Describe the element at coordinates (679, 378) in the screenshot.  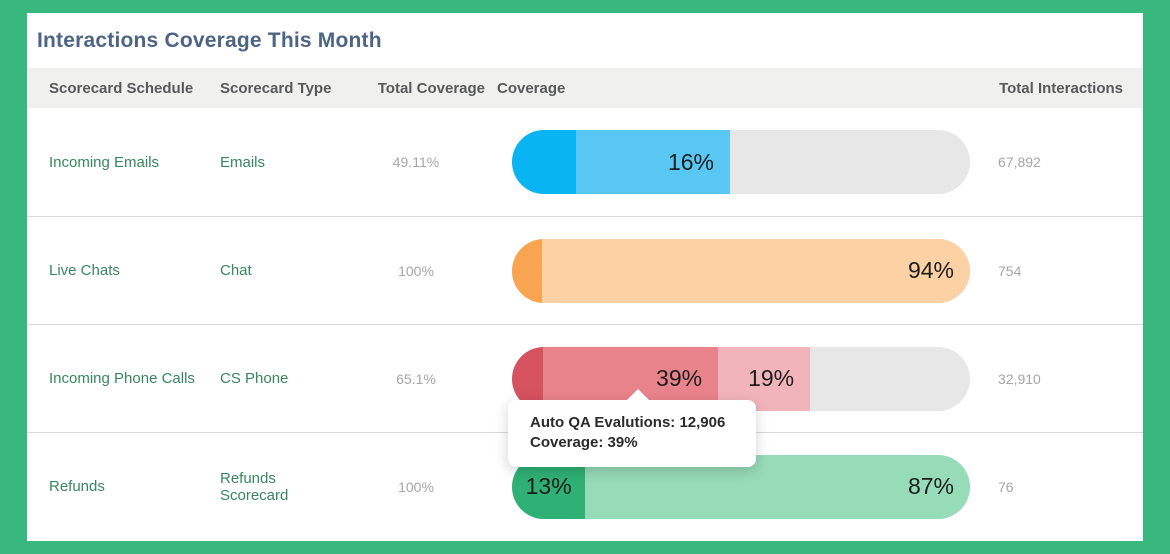
I see `bar-segment-label: 39%` at that location.